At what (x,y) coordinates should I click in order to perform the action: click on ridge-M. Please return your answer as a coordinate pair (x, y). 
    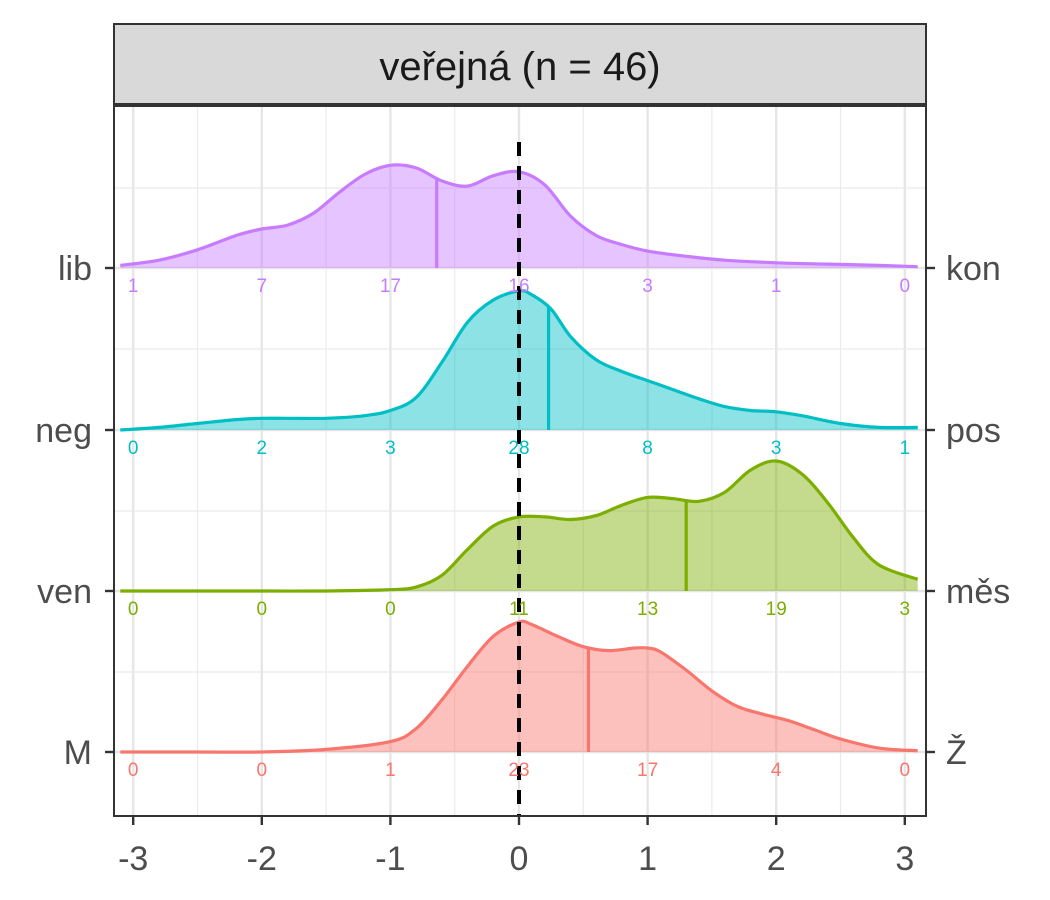
    Looking at the image, I should click on (519, 686).